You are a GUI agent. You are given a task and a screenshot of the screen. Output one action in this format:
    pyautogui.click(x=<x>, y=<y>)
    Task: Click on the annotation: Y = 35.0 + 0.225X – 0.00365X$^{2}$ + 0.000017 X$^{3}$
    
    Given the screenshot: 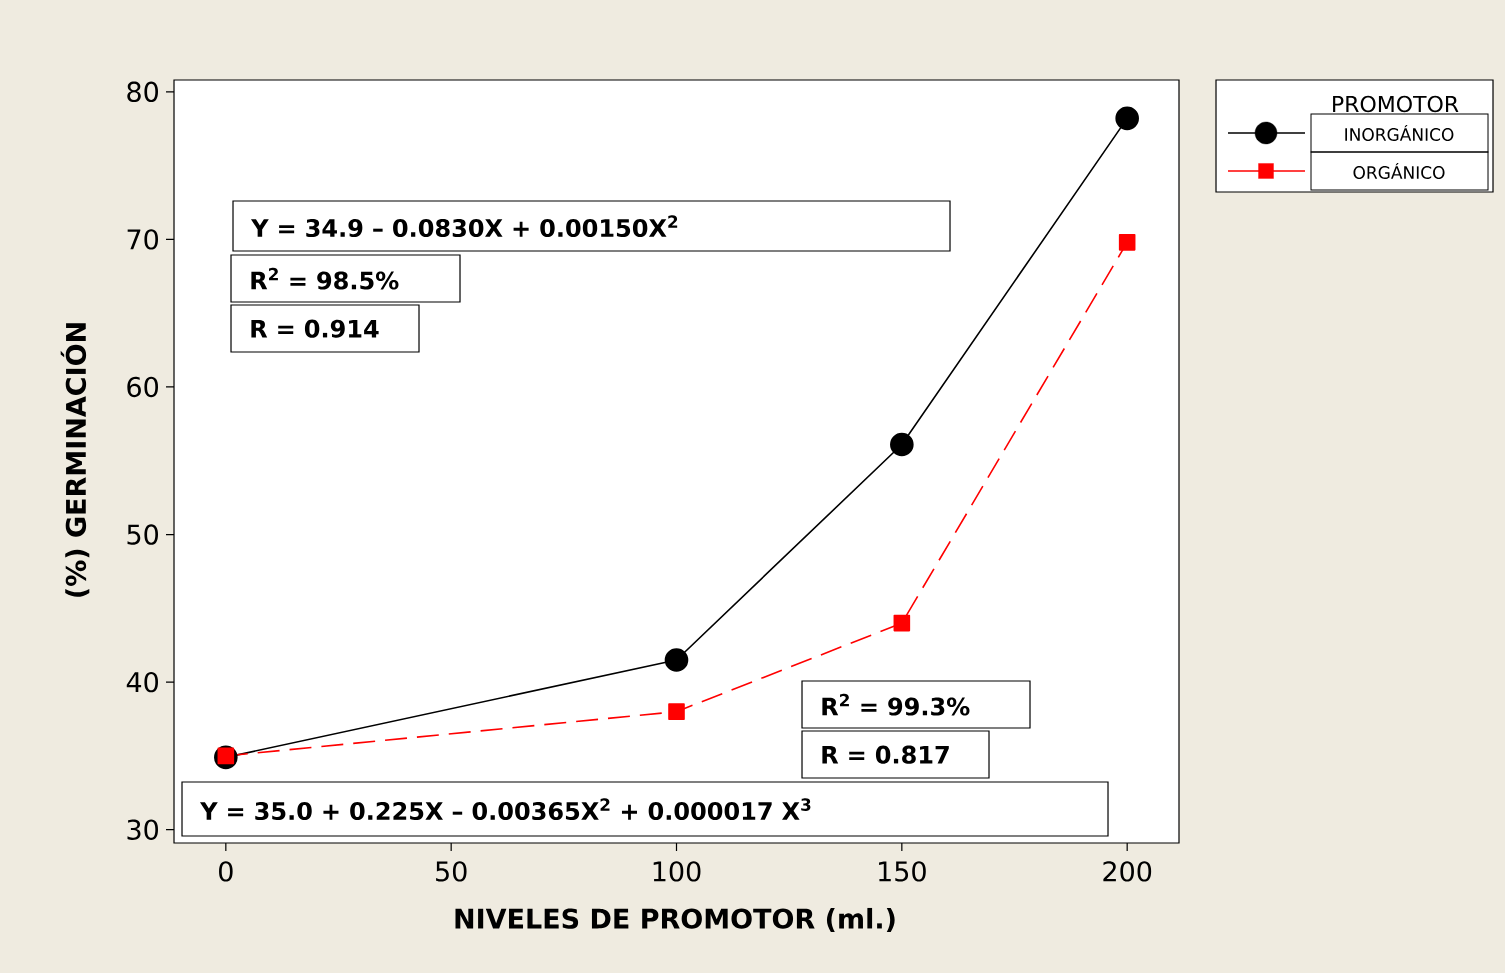 What is the action you would take?
    pyautogui.click(x=505, y=809)
    